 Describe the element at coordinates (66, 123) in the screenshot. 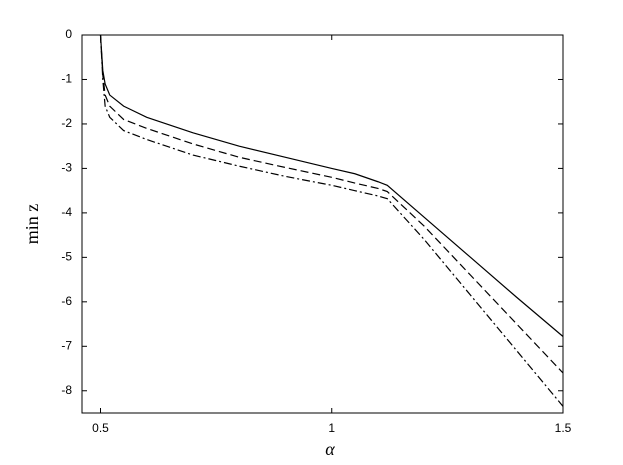

I see `y-tick-label: -2` at that location.